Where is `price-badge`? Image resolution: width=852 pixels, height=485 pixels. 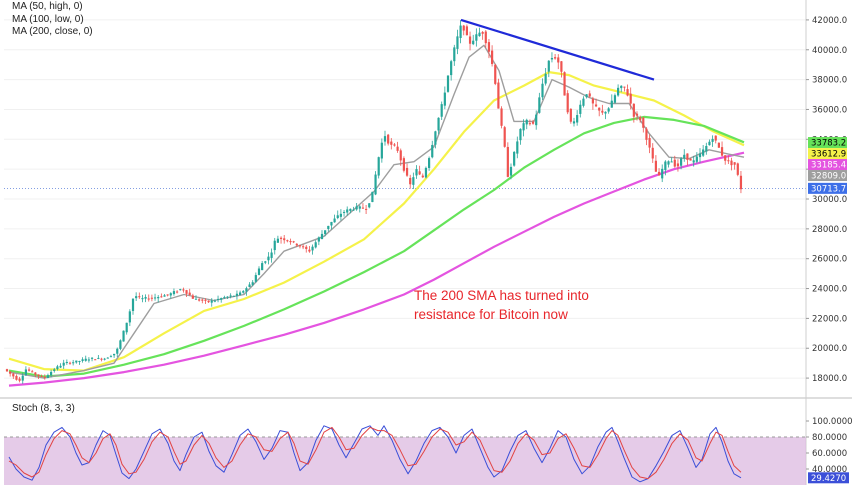
price-badge is located at coordinates (827, 143).